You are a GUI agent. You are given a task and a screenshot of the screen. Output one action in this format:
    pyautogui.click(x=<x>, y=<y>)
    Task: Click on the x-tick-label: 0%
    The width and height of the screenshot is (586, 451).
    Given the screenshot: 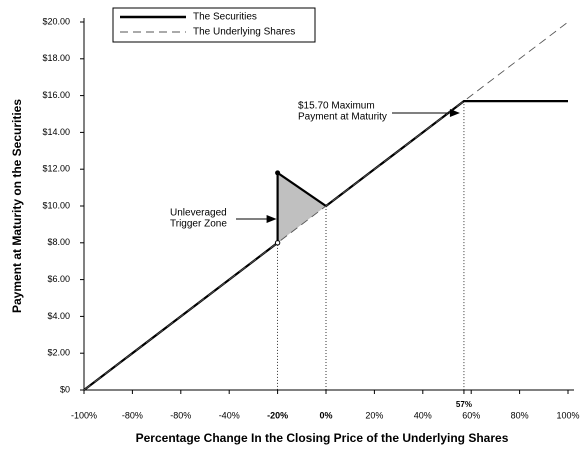 What is the action you would take?
    pyautogui.click(x=325, y=415)
    